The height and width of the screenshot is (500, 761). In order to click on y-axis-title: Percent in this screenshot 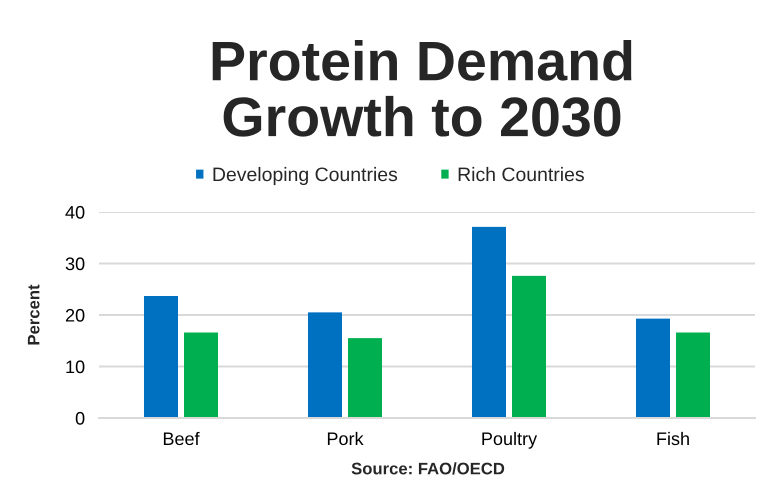, I will do `click(34, 314)`.